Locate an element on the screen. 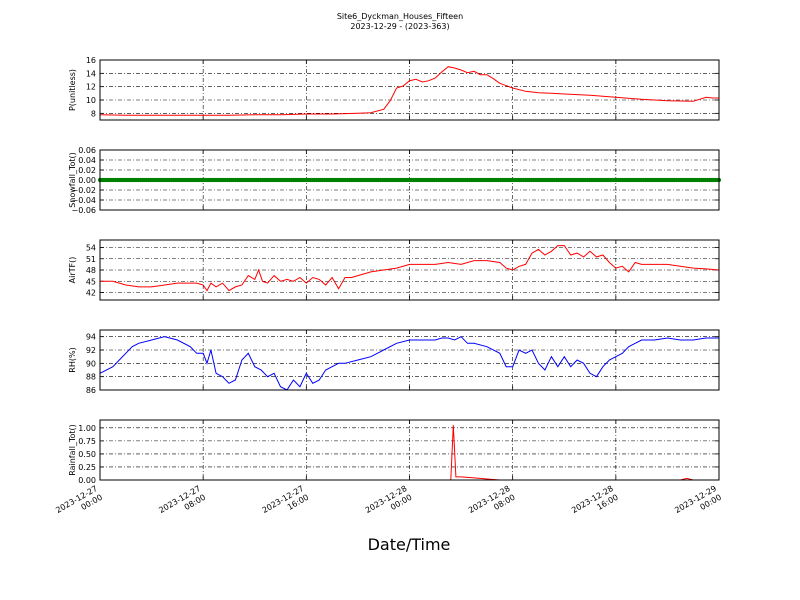  x-tick-label: 2023-12-2900:00 is located at coordinates (698, 504).